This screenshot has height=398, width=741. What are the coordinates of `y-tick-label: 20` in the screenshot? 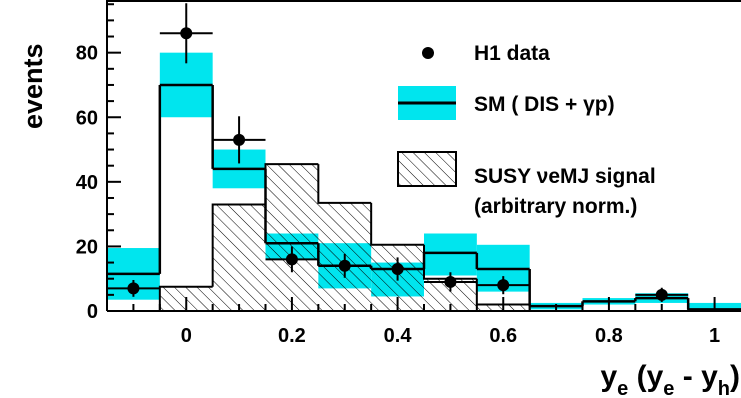 It's located at (87, 247).